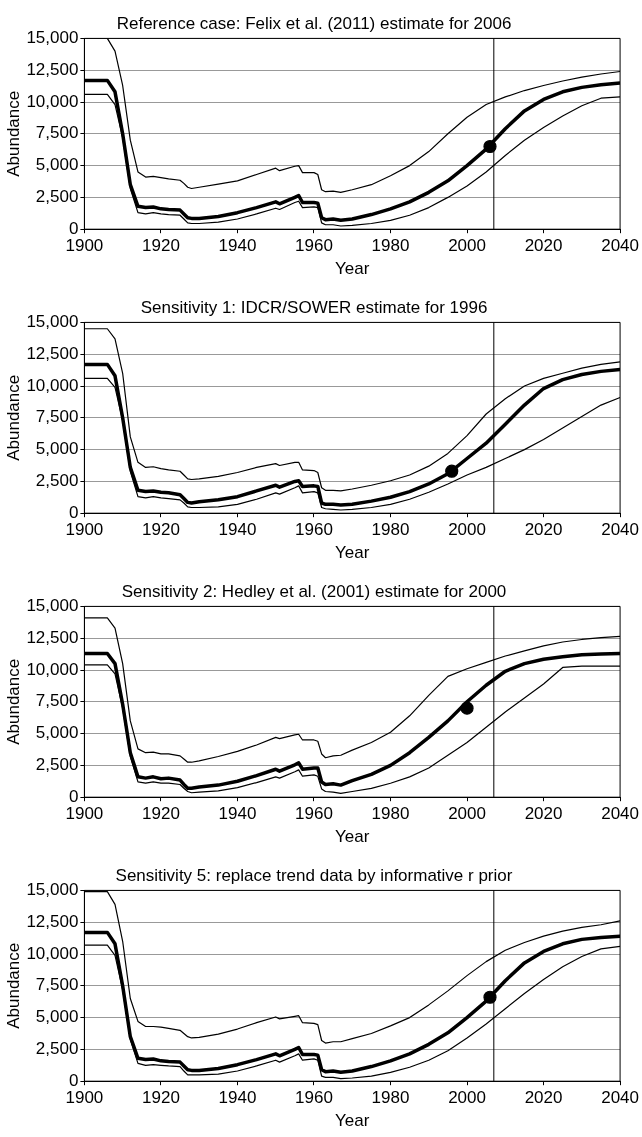 The width and height of the screenshot is (642, 1137). I want to click on chart-title: Sensitivity 2: Hedley et al. (2001) estimate for 2000, so click(314, 591).